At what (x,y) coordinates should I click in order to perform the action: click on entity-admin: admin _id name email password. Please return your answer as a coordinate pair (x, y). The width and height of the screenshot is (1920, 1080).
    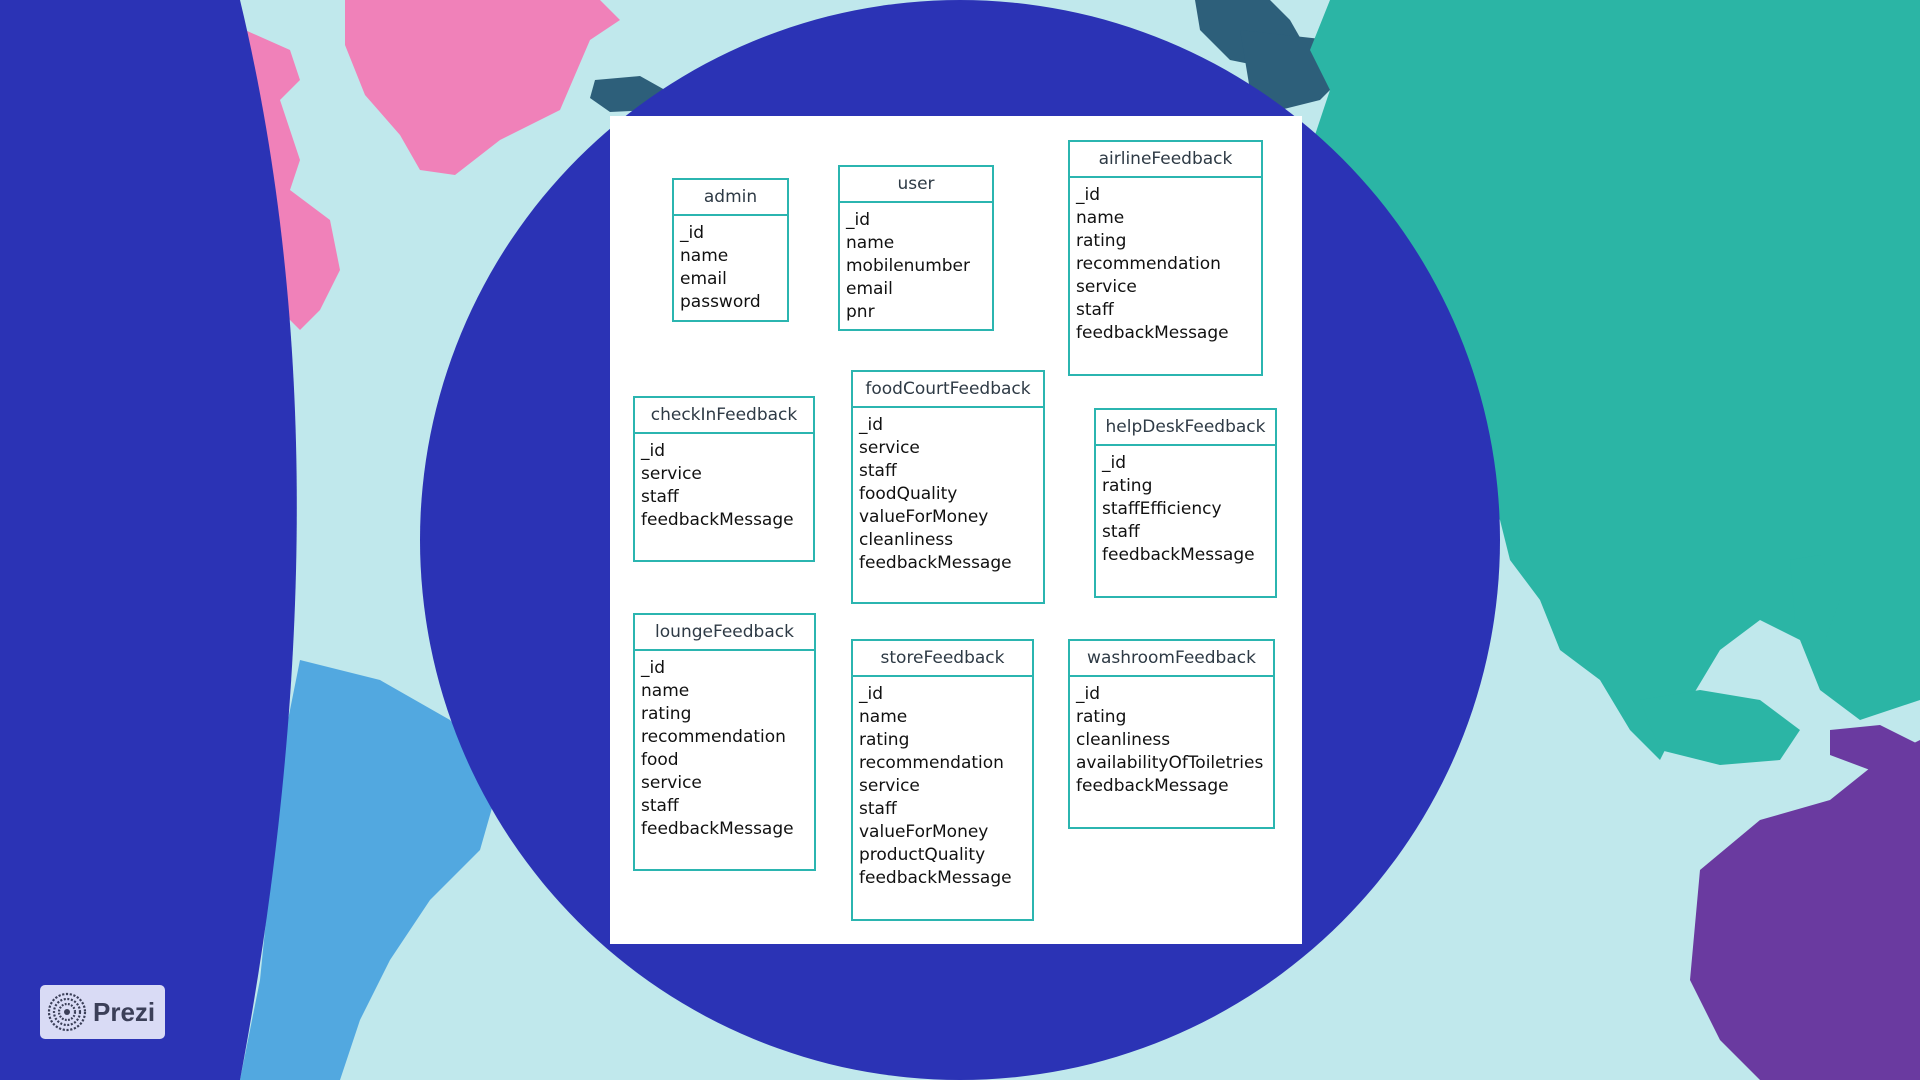
    Looking at the image, I should click on (730, 250).